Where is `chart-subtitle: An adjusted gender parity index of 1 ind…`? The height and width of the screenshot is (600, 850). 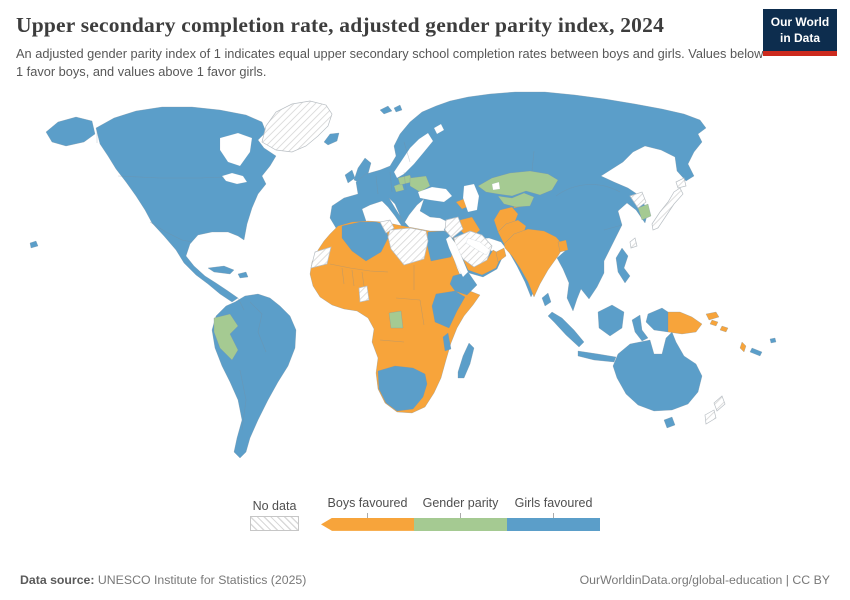
chart-subtitle: An adjusted gender parity index of 1 ind… is located at coordinates (390, 62).